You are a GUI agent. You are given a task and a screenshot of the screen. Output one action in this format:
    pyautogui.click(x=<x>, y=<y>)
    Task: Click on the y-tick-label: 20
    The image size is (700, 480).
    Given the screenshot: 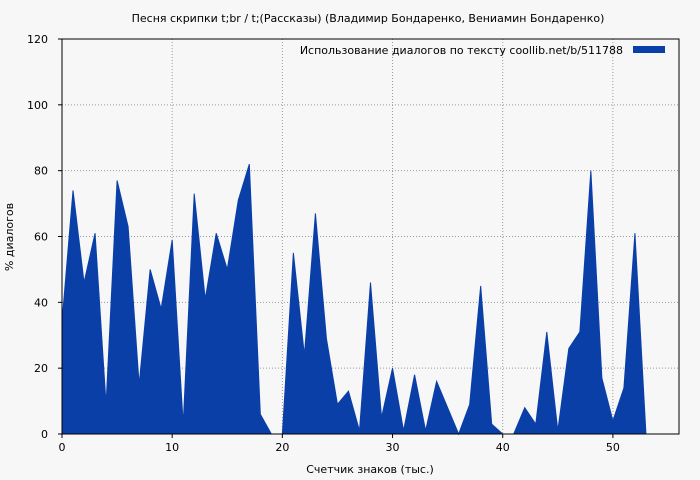 What is the action you would take?
    pyautogui.click(x=41, y=368)
    